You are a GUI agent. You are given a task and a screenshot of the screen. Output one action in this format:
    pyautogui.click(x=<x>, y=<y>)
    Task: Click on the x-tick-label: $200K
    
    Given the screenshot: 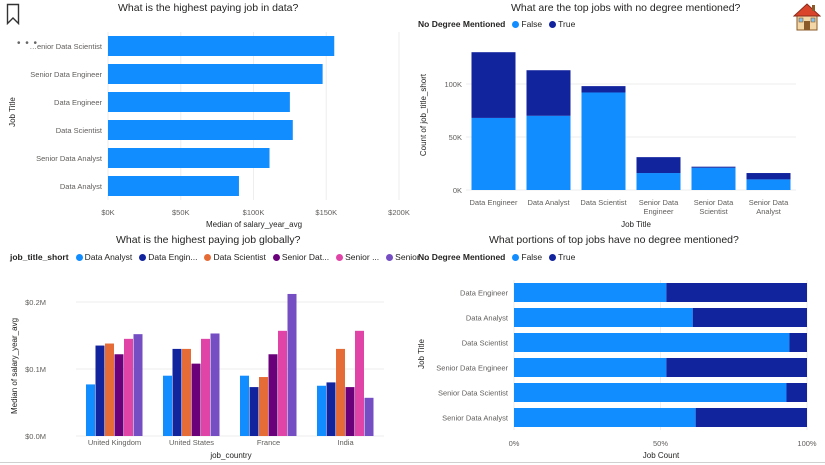 What is the action you would take?
    pyautogui.click(x=399, y=212)
    